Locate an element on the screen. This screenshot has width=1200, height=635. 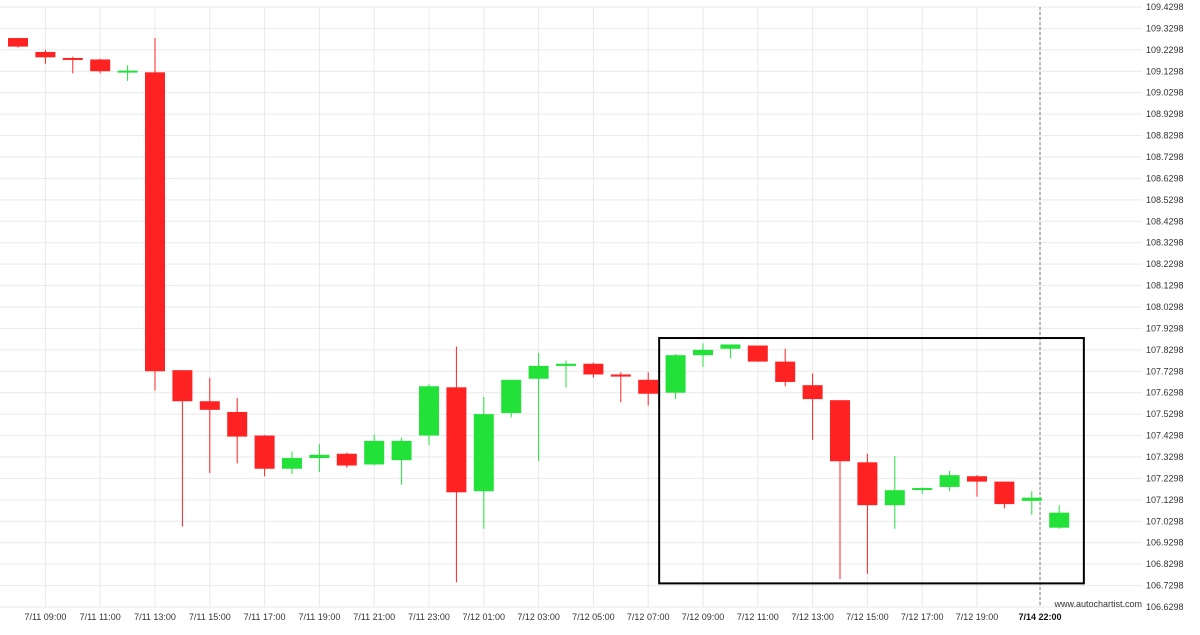
y-tick-label: 108.5298 is located at coordinates (1165, 200).